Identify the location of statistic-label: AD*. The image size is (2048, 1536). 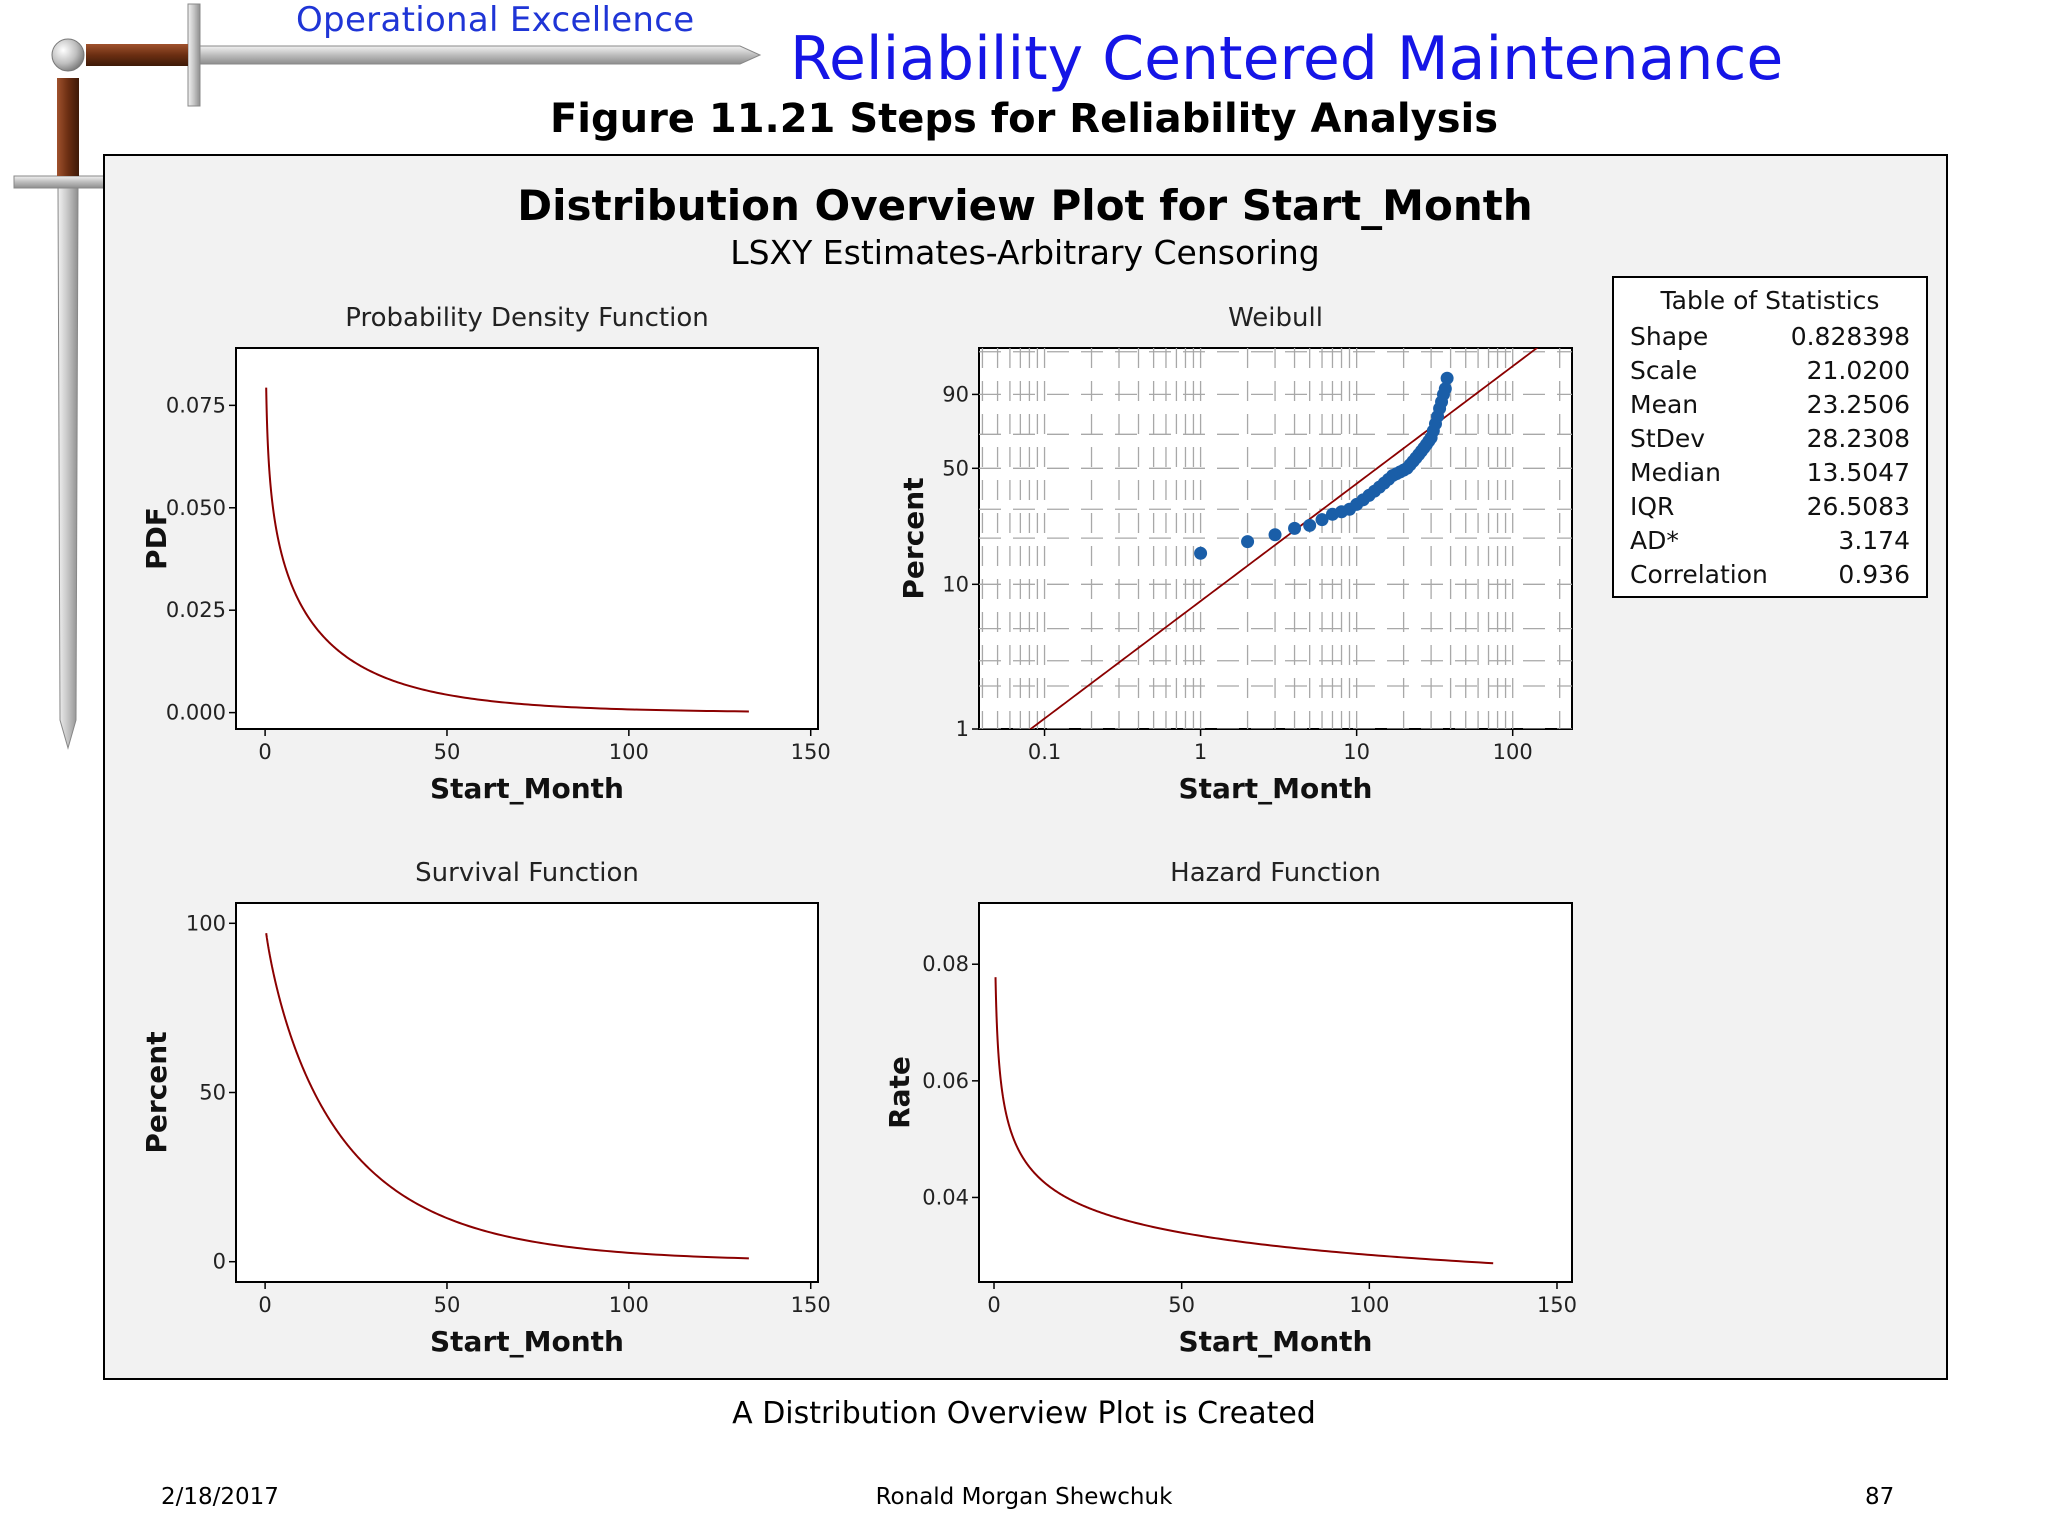
(1654, 540).